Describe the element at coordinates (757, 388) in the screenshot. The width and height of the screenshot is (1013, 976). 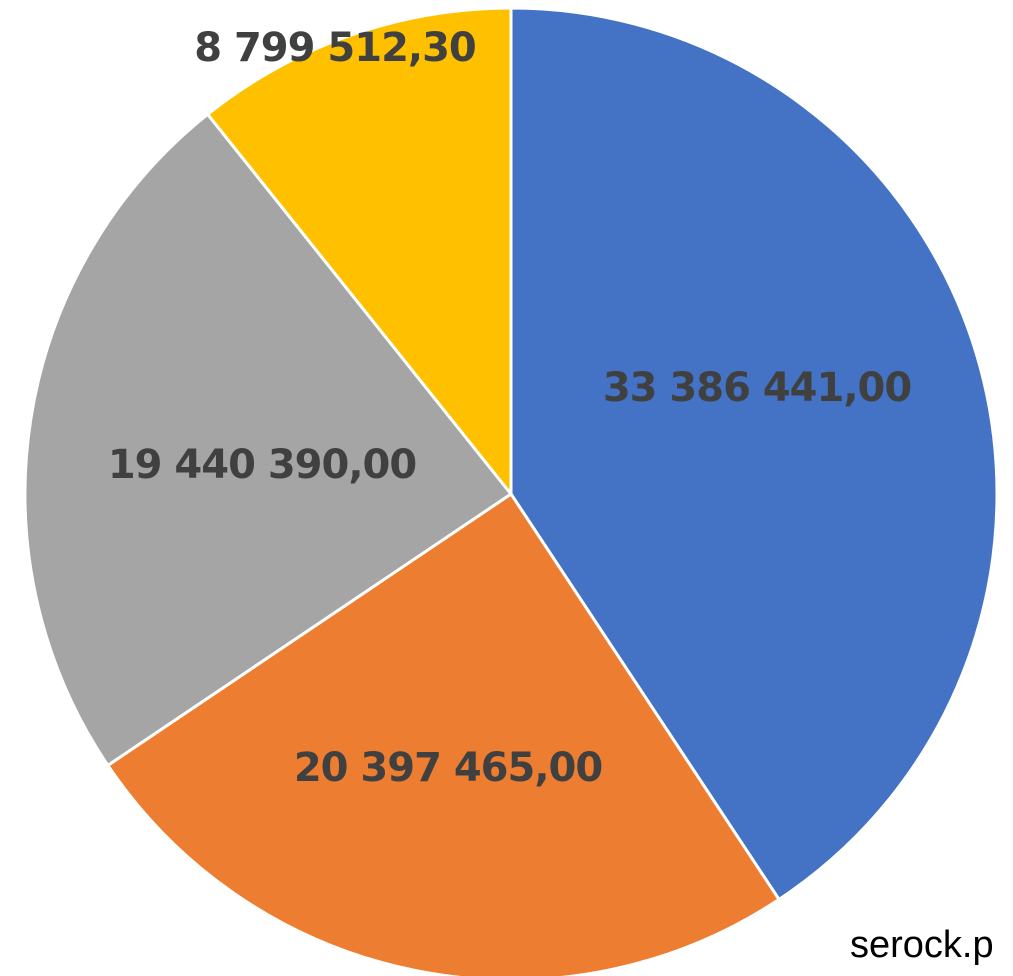
I see `value-label: 33 386 441,00` at that location.